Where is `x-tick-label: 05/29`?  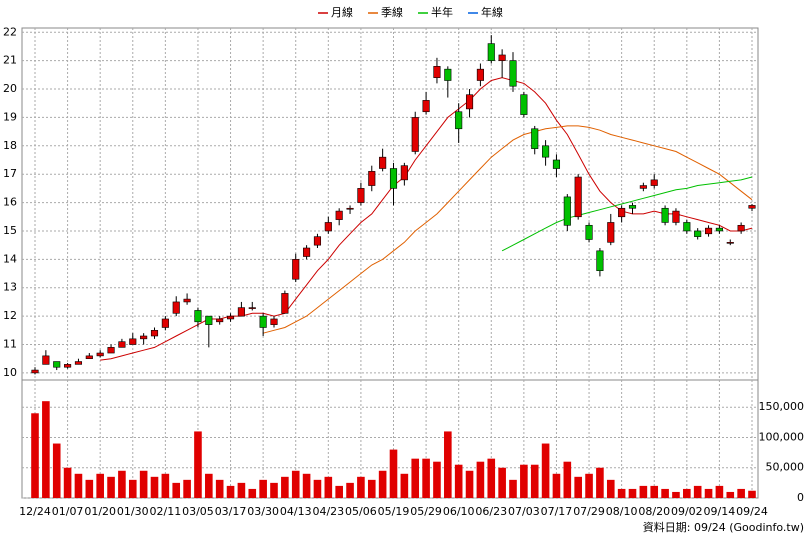 x-tick-label: 05/29 is located at coordinates (426, 511).